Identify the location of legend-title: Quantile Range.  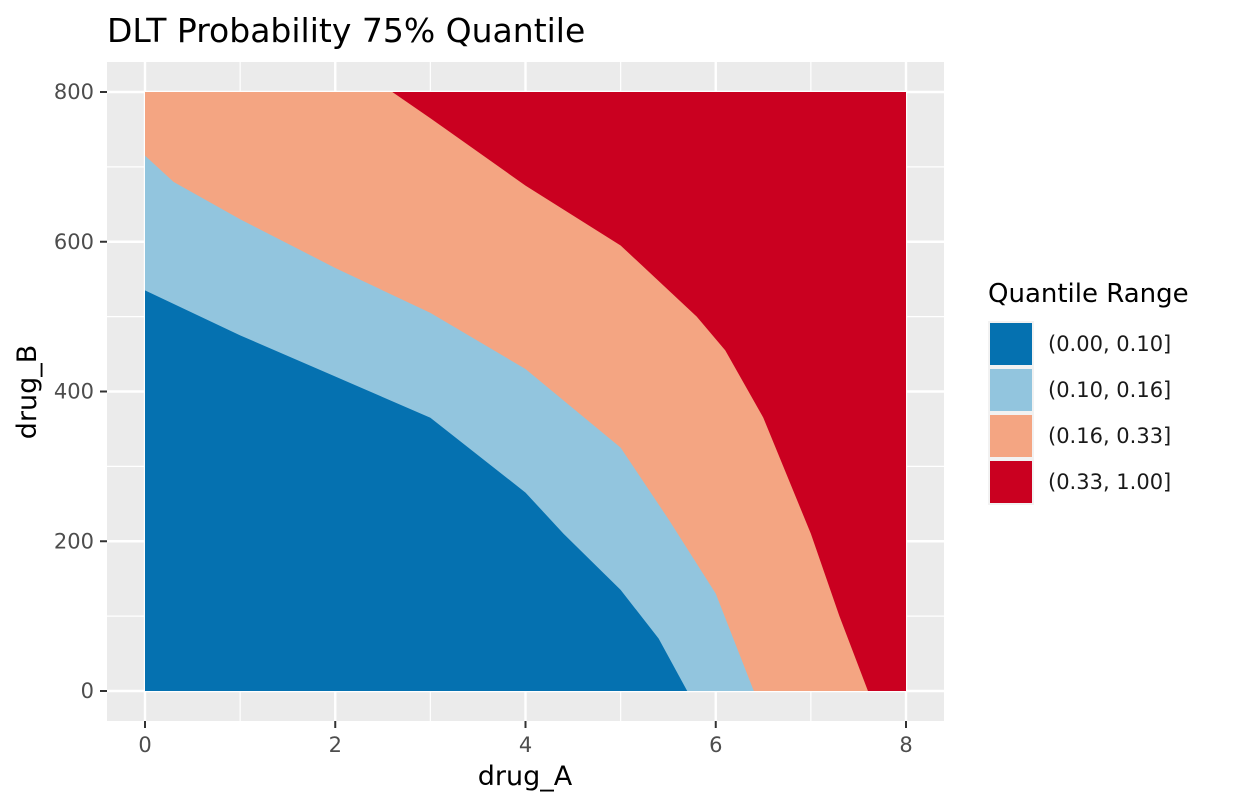
(1088, 294).